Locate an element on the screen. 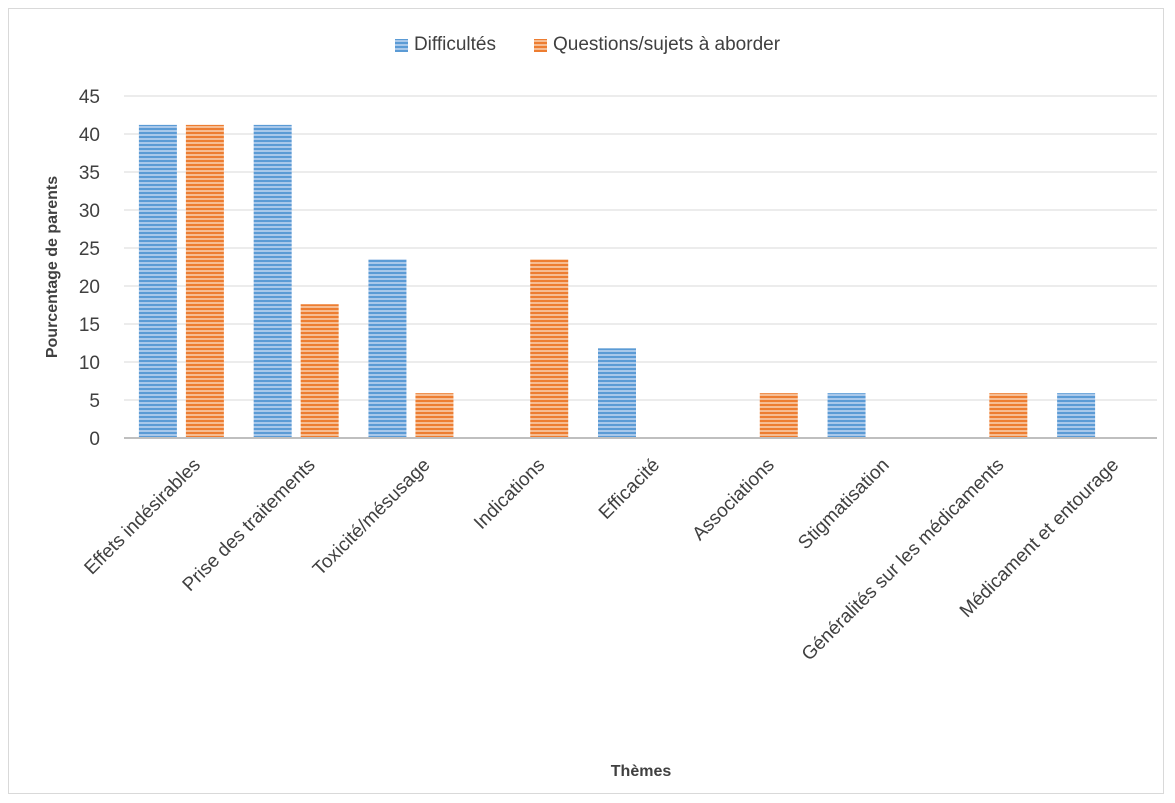  legend-item-difficultes: Difficultés is located at coordinates (445, 45).